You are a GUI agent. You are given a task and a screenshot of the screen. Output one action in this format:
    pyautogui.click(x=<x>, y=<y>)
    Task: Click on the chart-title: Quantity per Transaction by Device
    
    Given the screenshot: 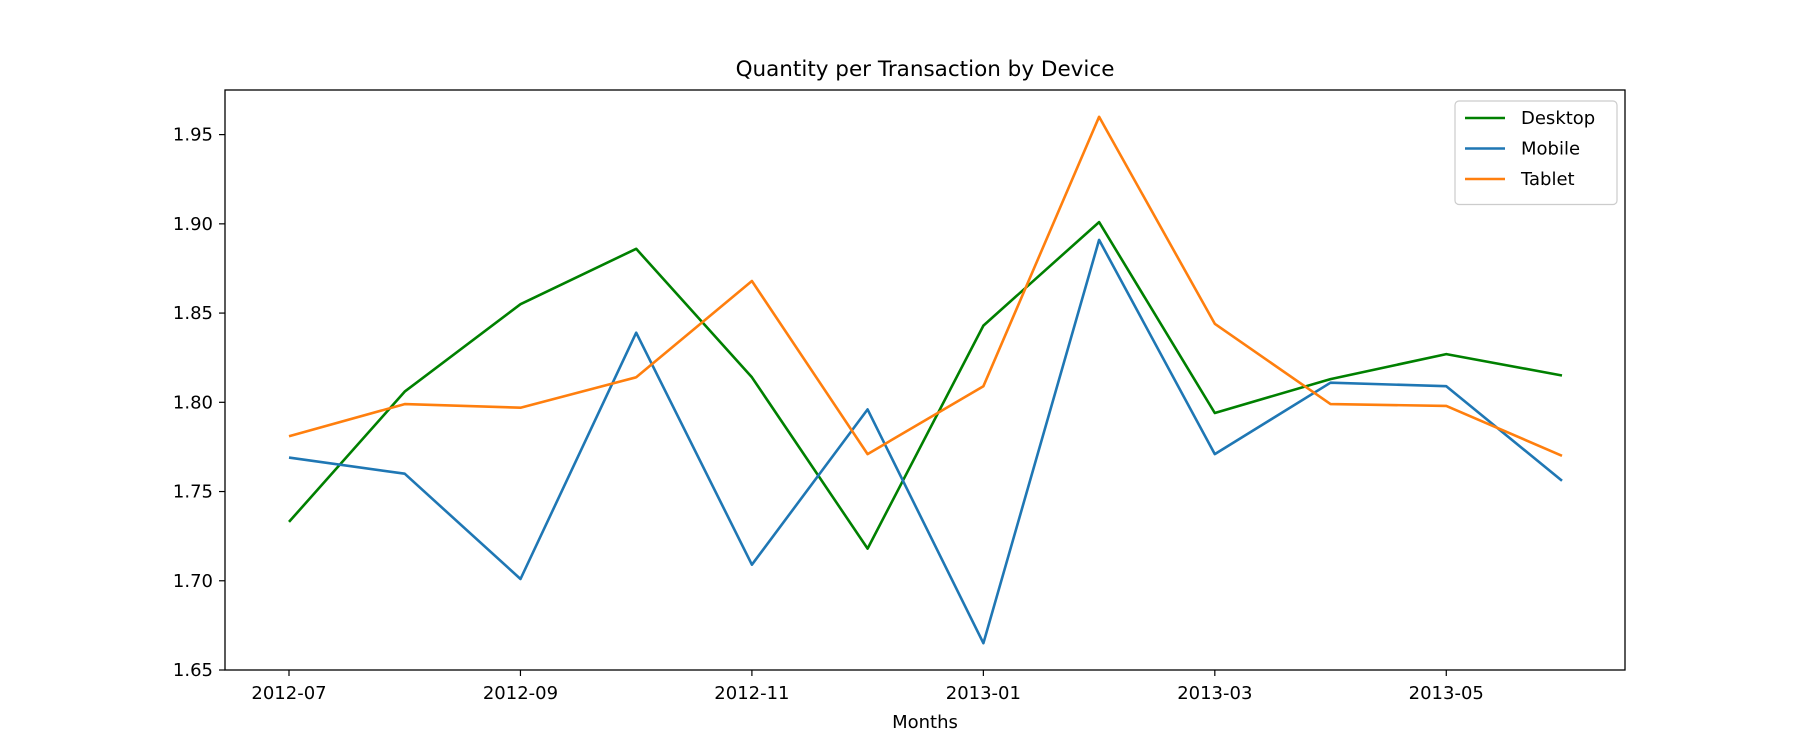 What is the action you would take?
    pyautogui.click(x=925, y=69)
    